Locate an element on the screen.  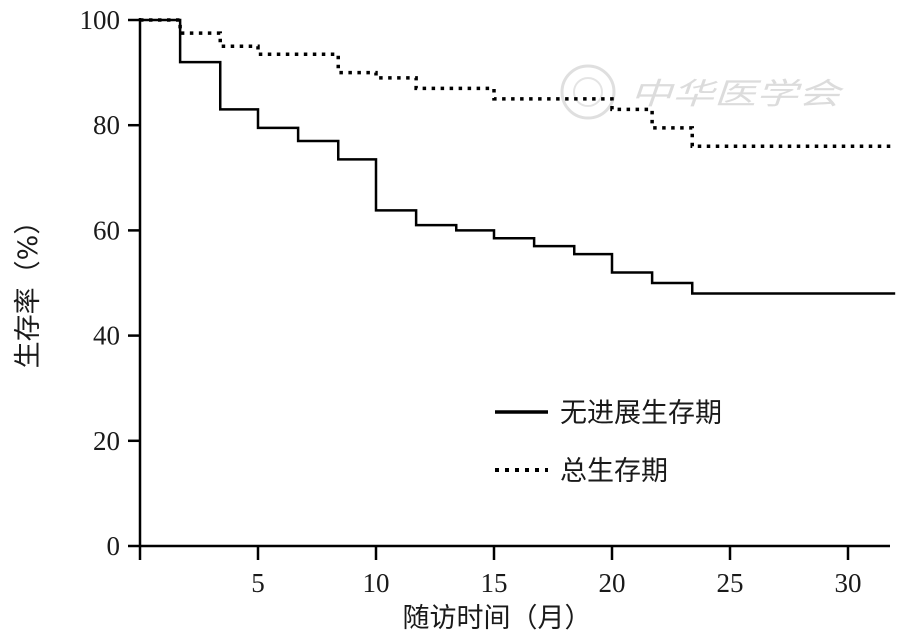
y-tick-label: 60 is located at coordinates (106, 230).